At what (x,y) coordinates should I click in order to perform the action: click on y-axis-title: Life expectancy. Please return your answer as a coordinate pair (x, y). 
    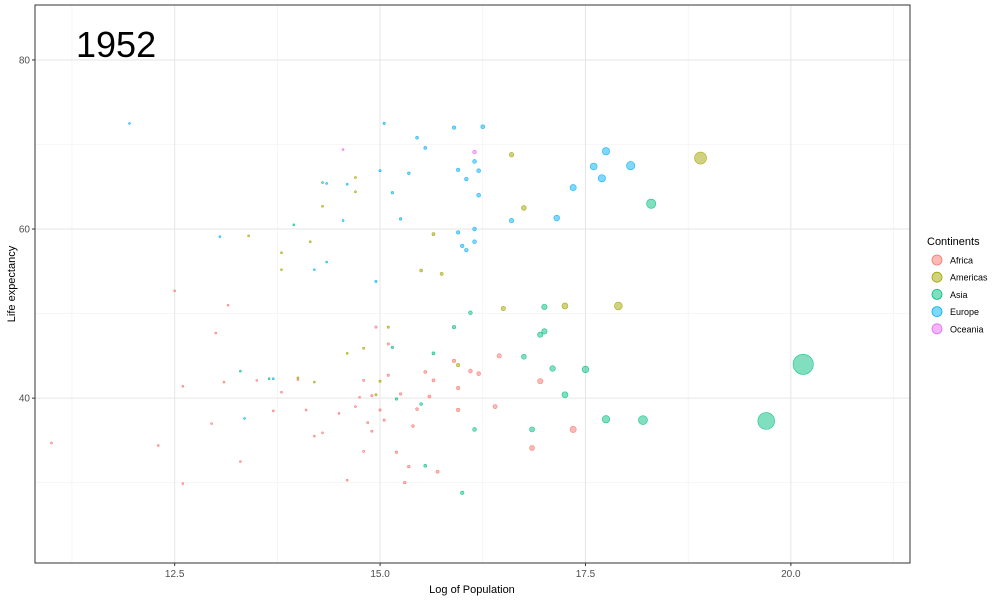
    Looking at the image, I should click on (12, 283).